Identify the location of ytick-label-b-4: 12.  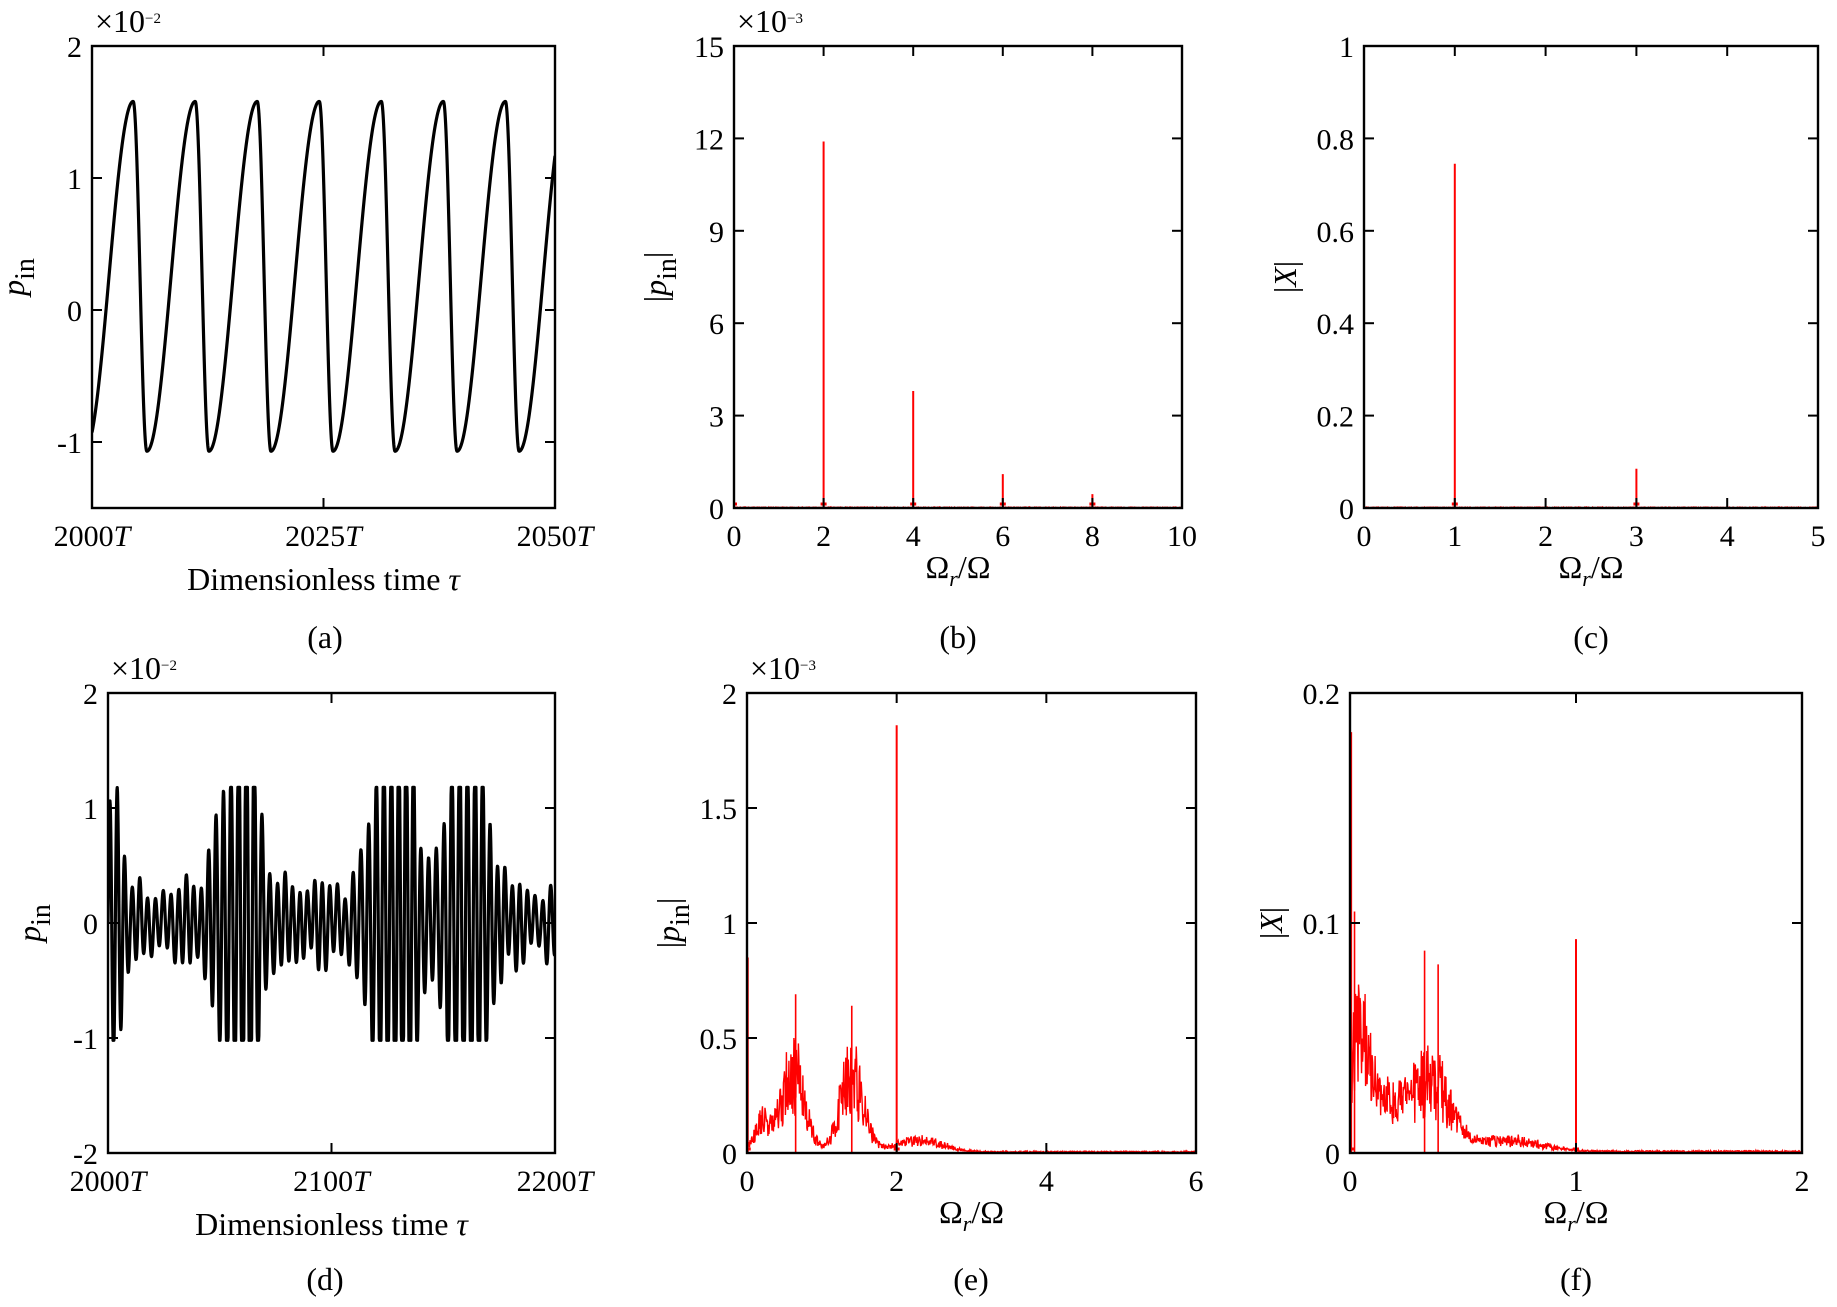
(709, 139).